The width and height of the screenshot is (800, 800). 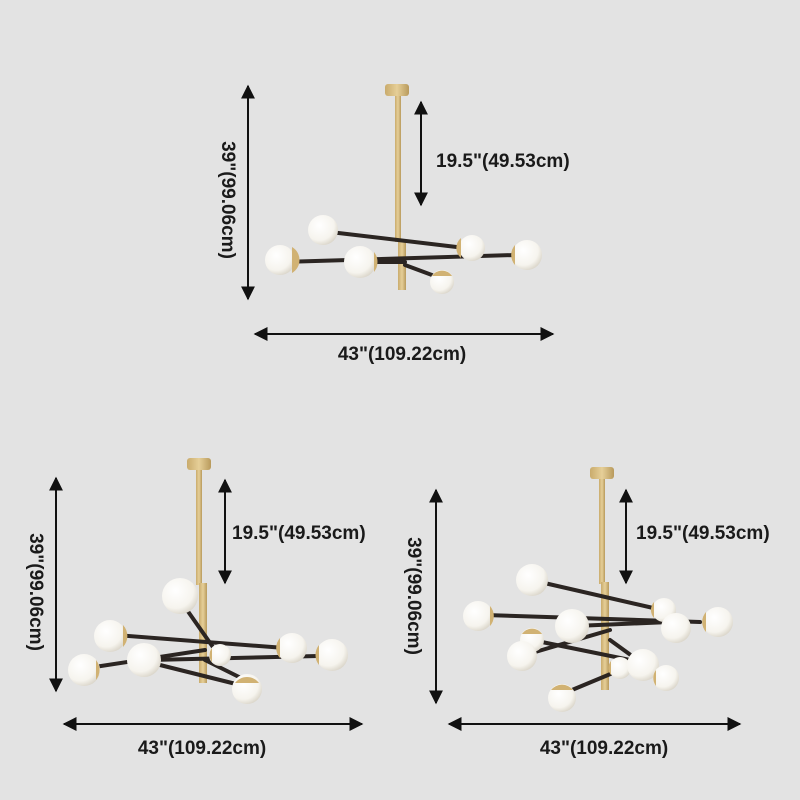 I want to click on chandelier-top, so click(x=403, y=189).